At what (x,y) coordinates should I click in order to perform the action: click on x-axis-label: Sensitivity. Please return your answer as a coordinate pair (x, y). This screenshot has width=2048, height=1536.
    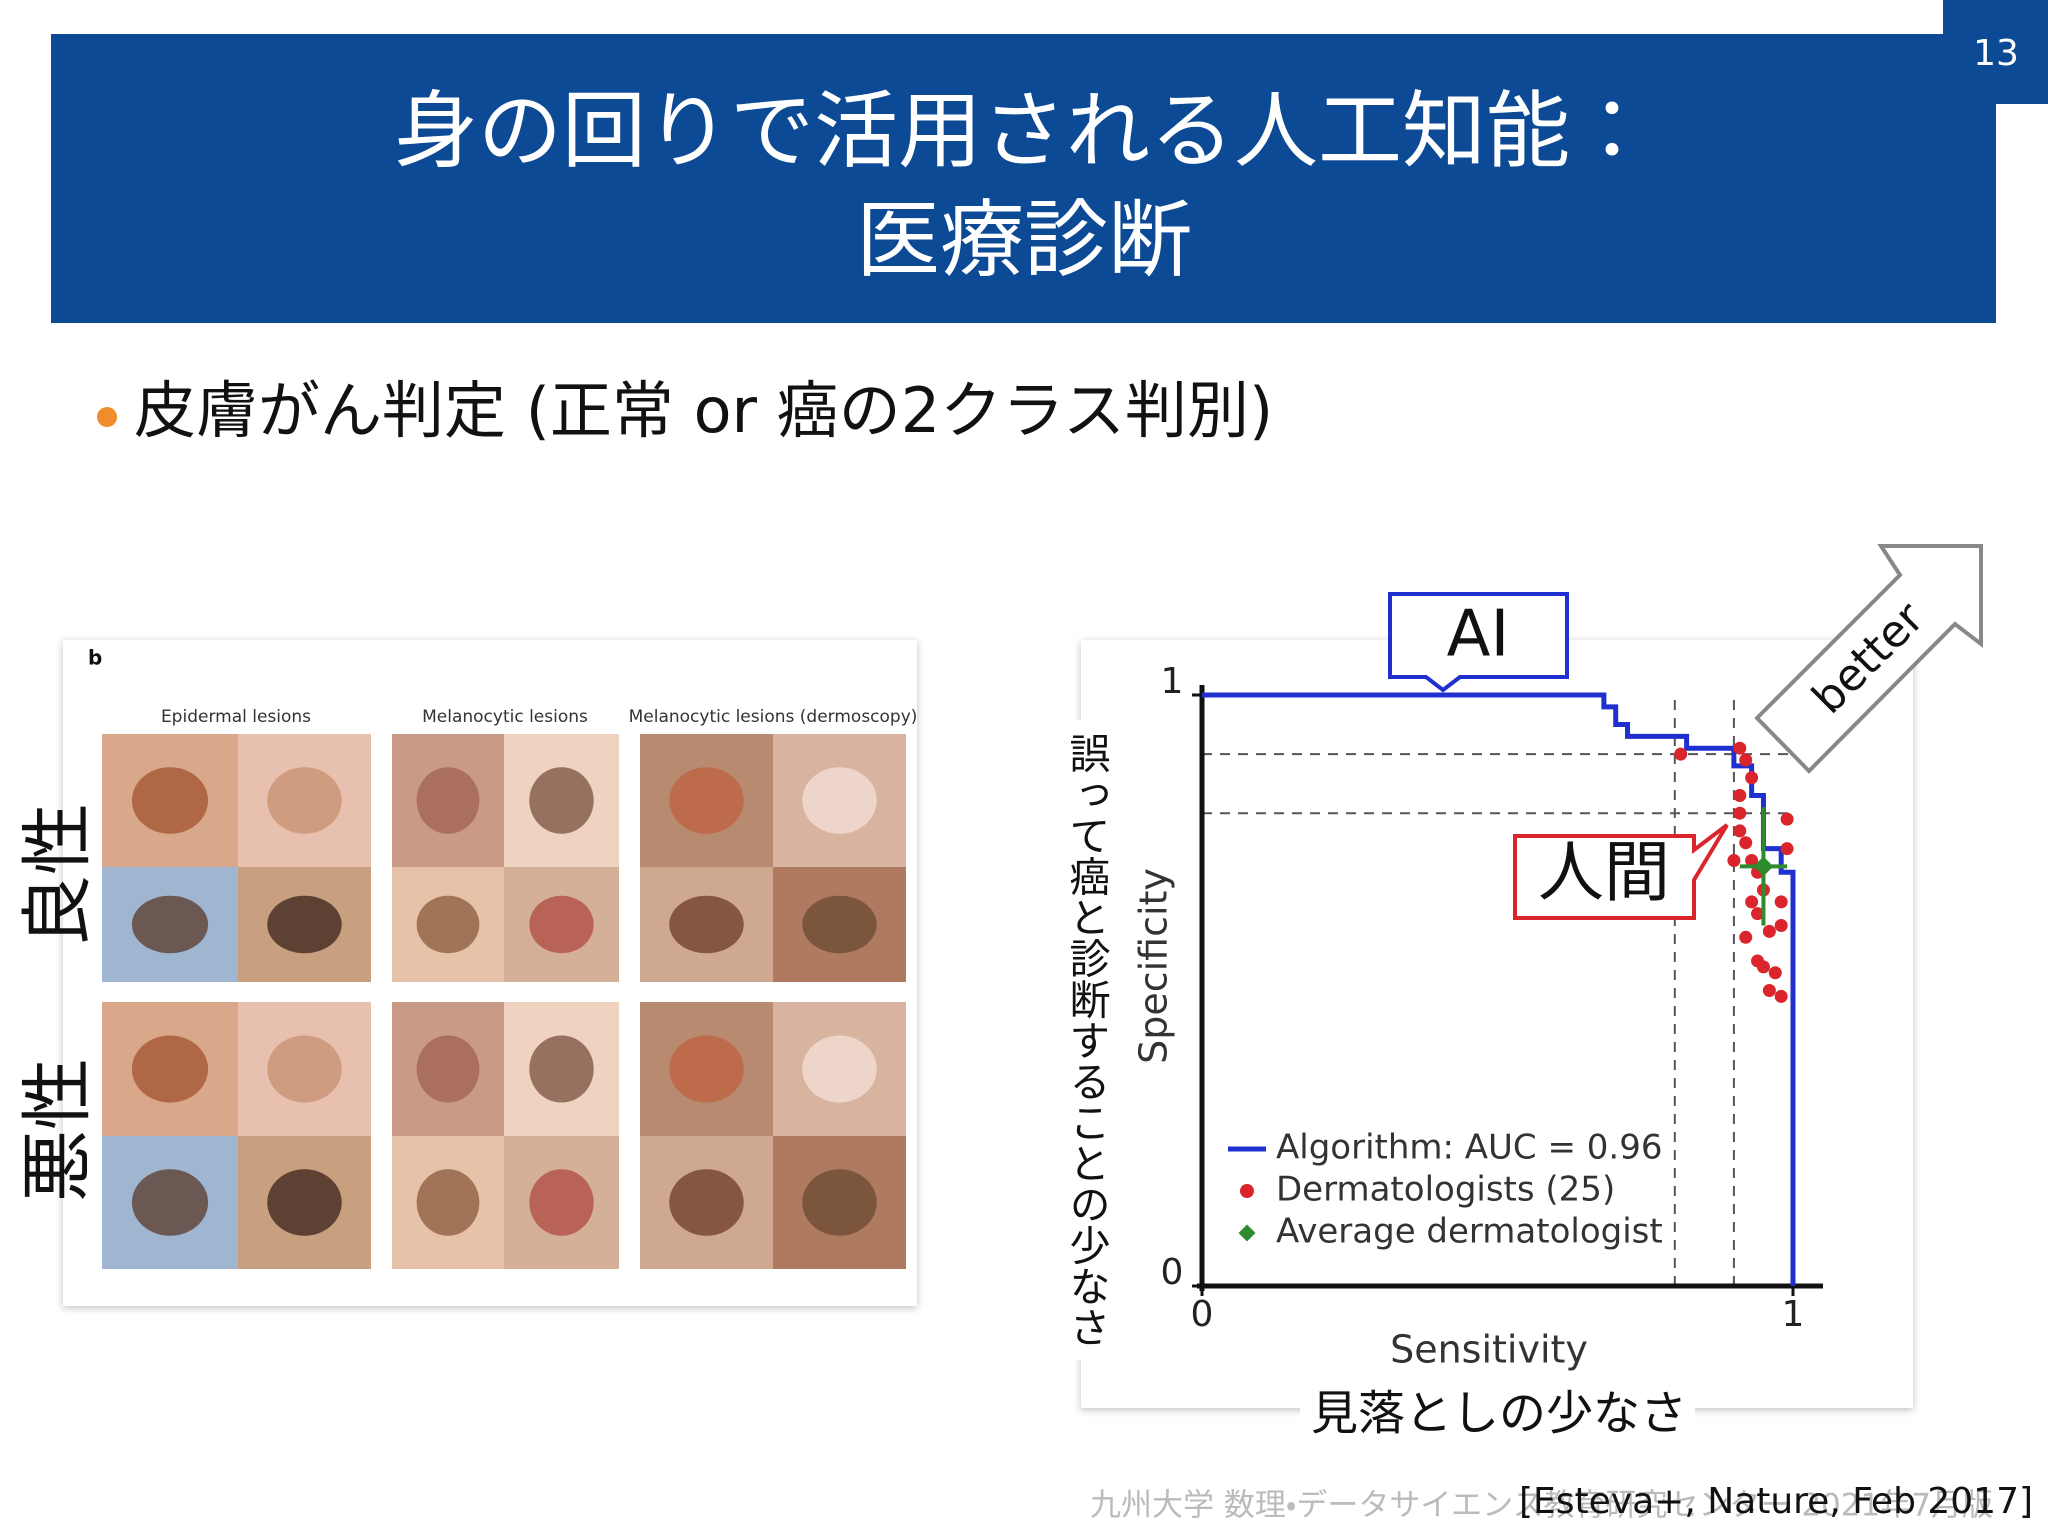
    Looking at the image, I should click on (1489, 1350).